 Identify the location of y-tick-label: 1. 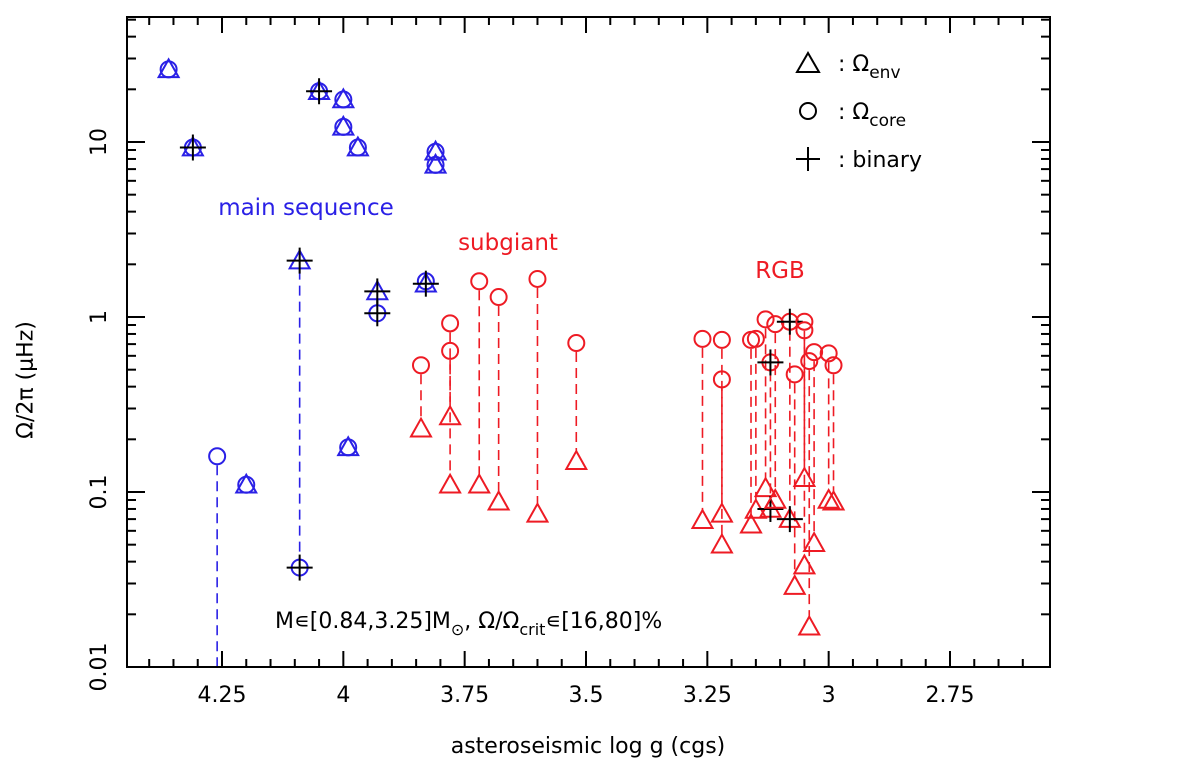
(99, 317).